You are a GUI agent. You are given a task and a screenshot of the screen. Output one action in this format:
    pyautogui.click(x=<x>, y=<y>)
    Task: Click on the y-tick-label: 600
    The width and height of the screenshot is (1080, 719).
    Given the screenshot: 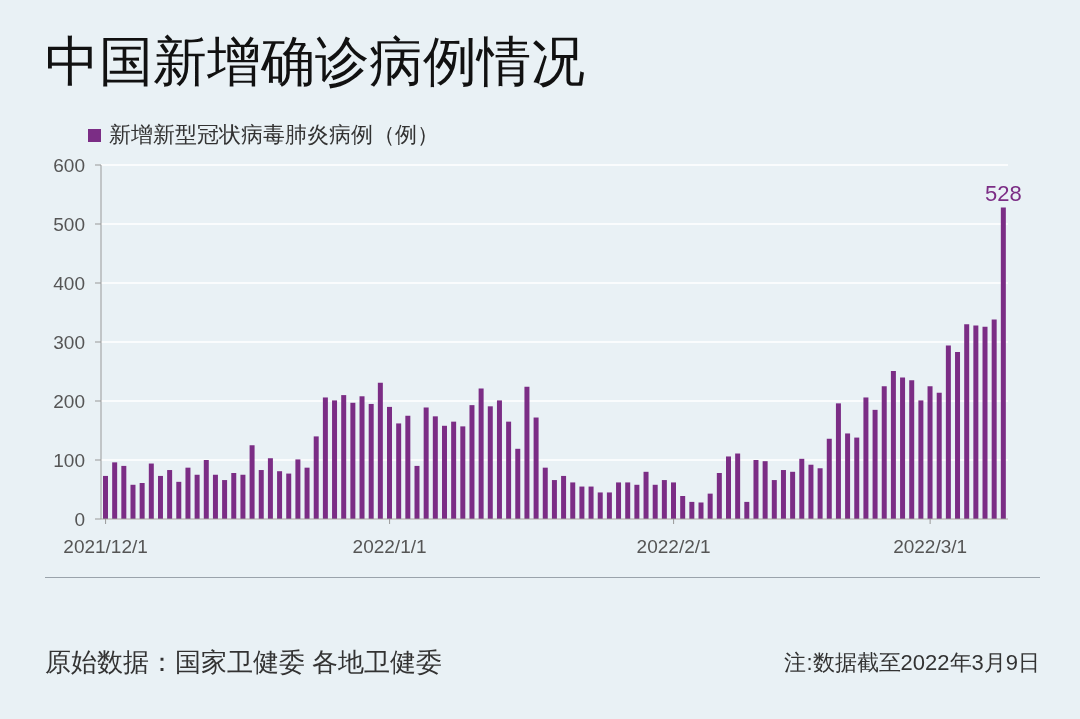 What is the action you would take?
    pyautogui.click(x=69, y=165)
    